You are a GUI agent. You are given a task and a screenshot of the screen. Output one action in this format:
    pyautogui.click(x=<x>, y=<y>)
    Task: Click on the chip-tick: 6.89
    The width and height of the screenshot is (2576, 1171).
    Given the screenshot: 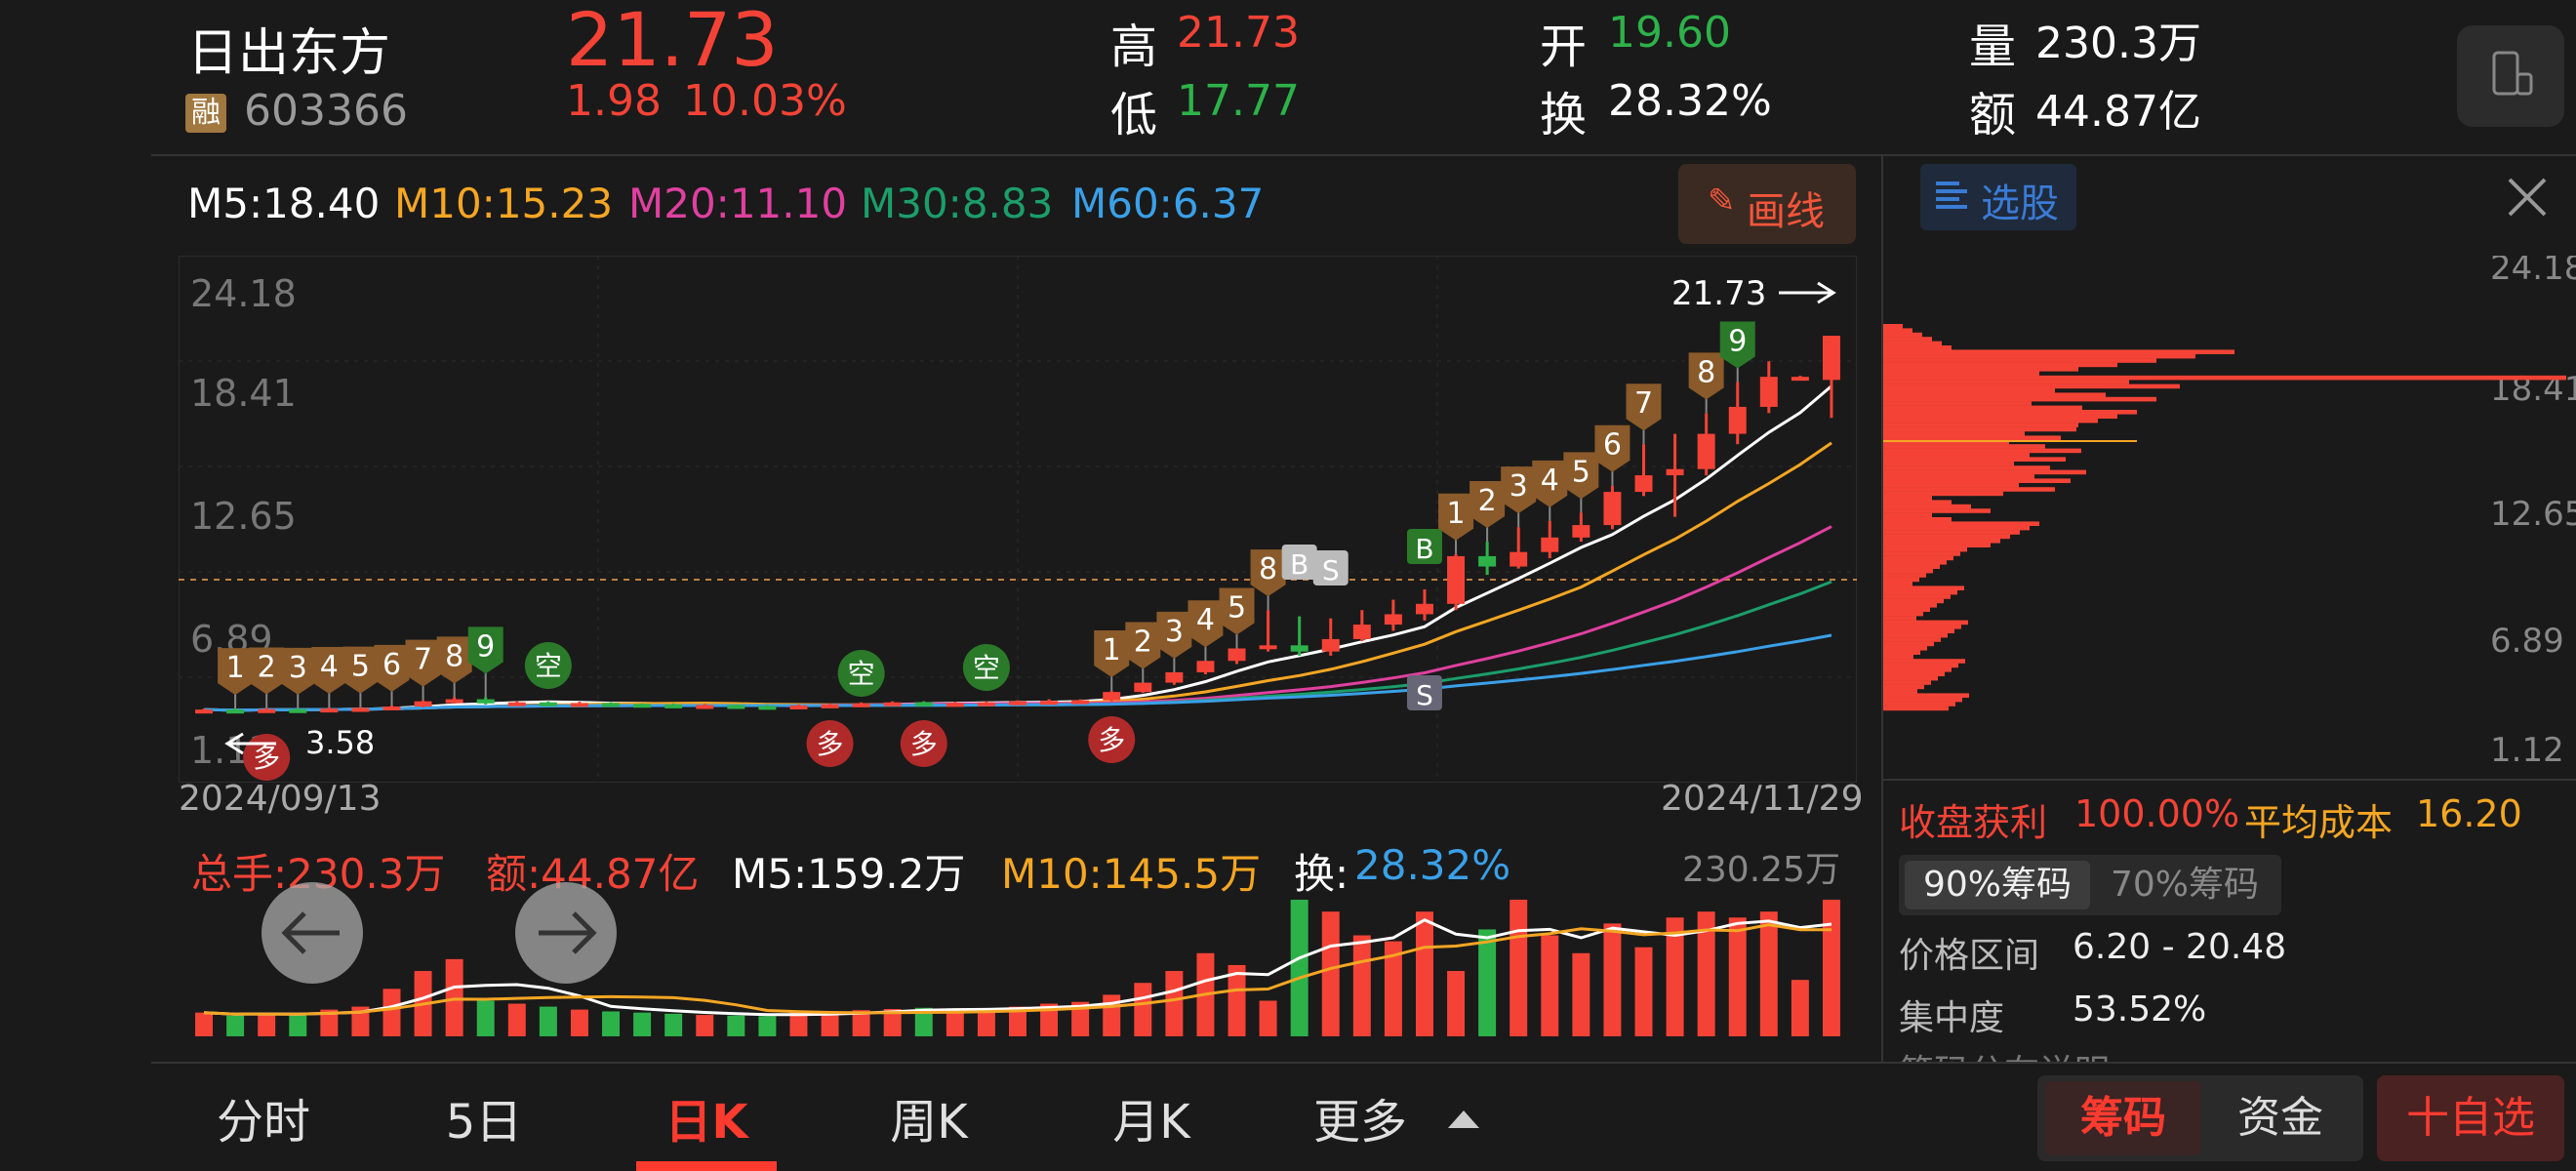 What is the action you would take?
    pyautogui.click(x=2527, y=641)
    